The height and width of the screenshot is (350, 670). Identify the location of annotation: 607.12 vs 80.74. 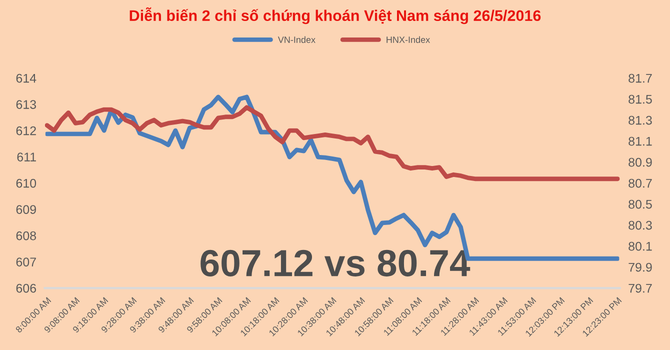
(335, 263).